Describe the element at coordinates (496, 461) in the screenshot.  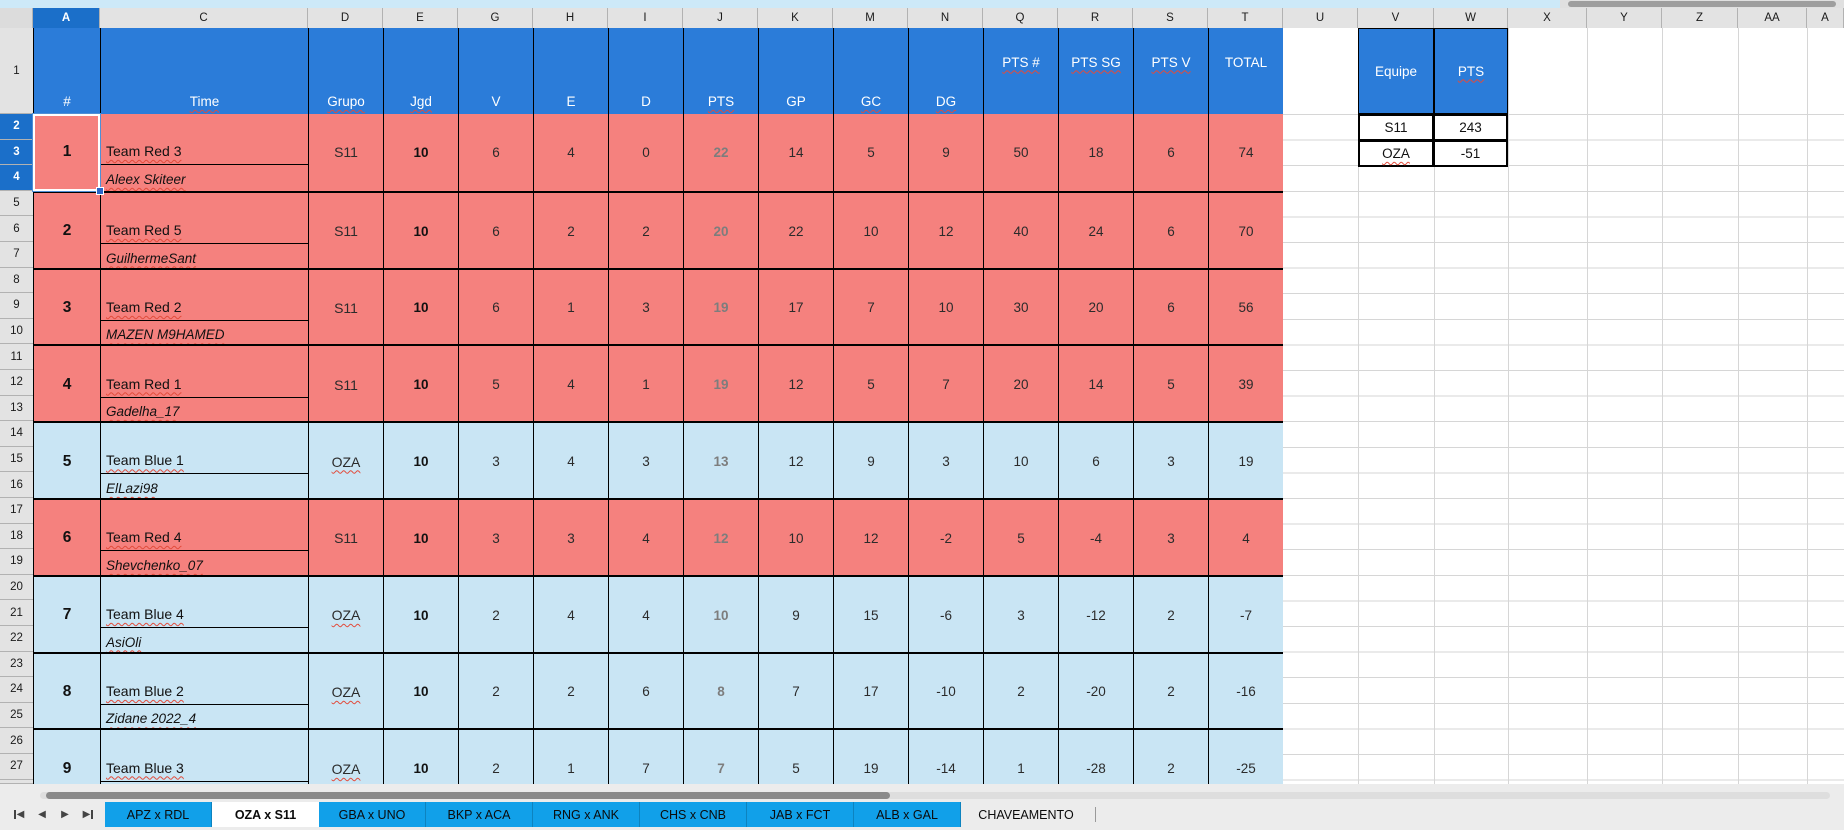
I see `v-cell: 3` at that location.